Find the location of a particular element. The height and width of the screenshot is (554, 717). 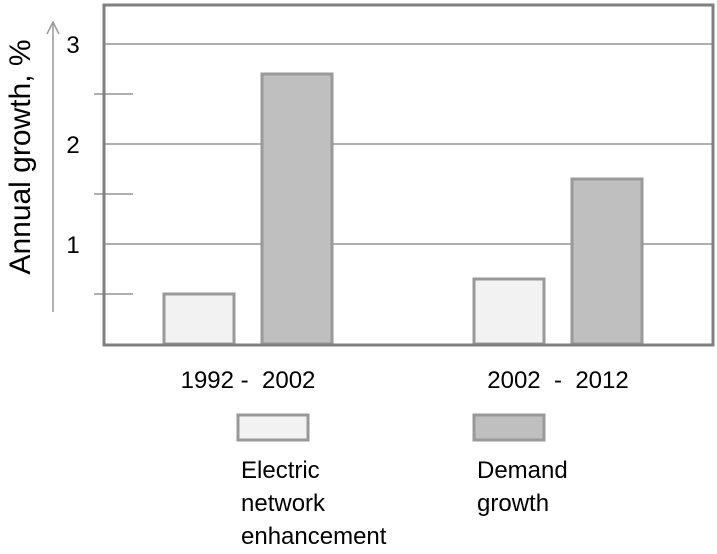

minor-tick-layer is located at coordinates (113, 194).